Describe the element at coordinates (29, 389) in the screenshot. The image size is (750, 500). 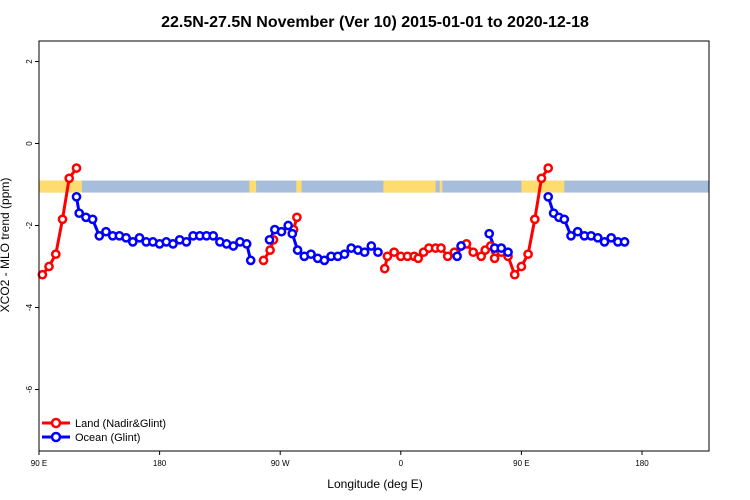
I see `y-tick-label: -6` at that location.